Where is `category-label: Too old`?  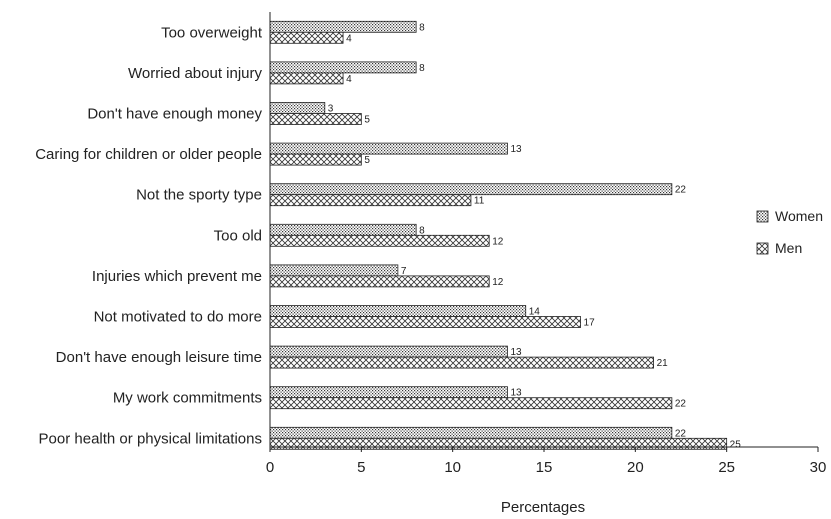 category-label: Too old is located at coordinates (238, 235).